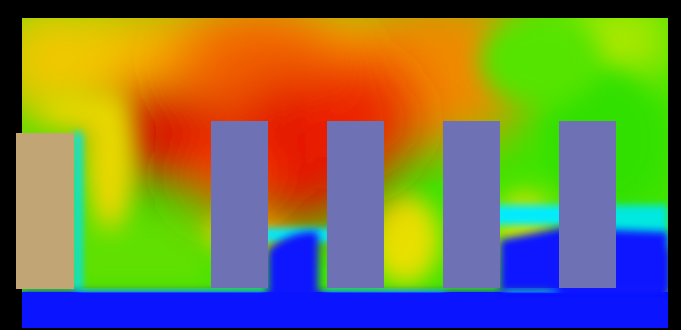 This screenshot has height=335, width=681. Describe the element at coordinates (87, 160) in the screenshot. I see `field-halo` at that location.